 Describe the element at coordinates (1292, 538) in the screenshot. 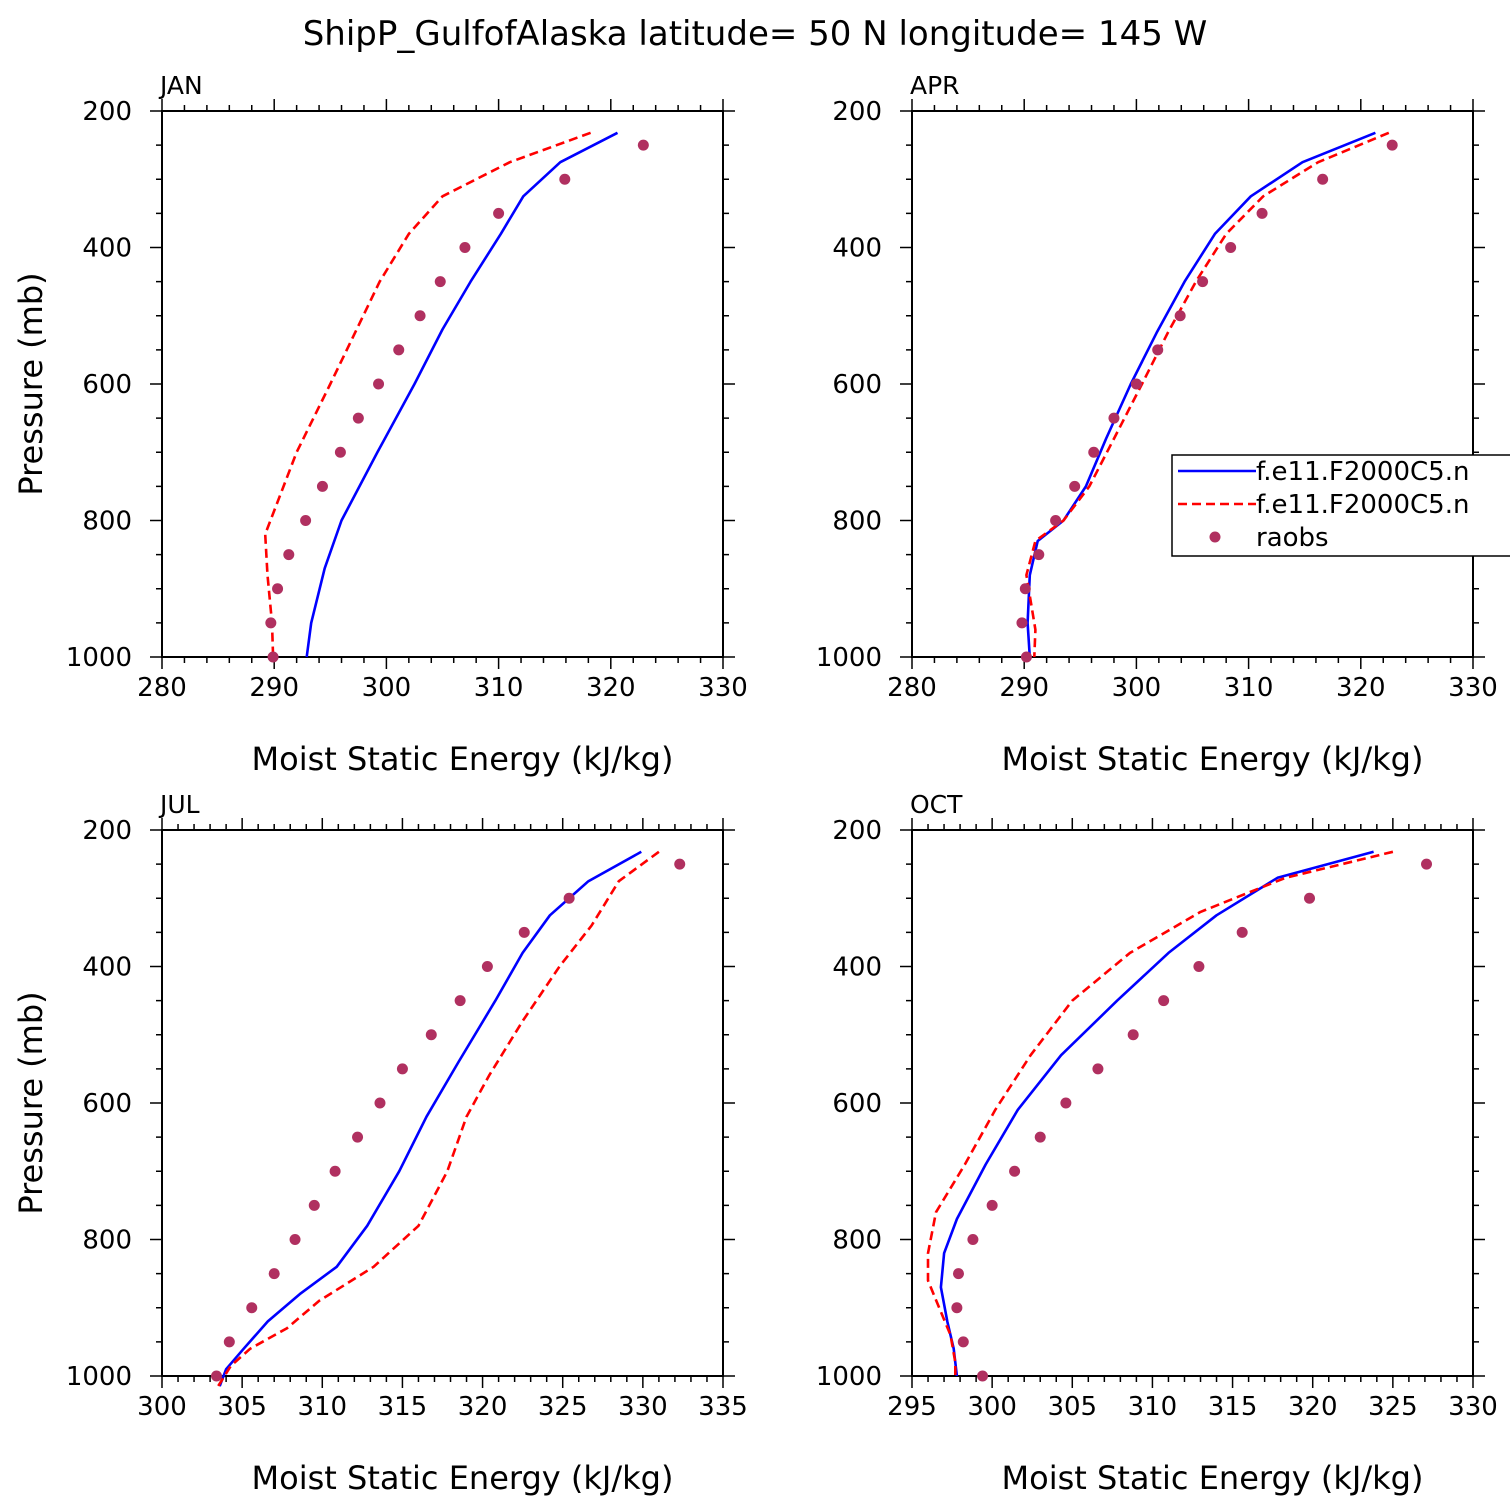

I see `legend-label: raobs` at that location.